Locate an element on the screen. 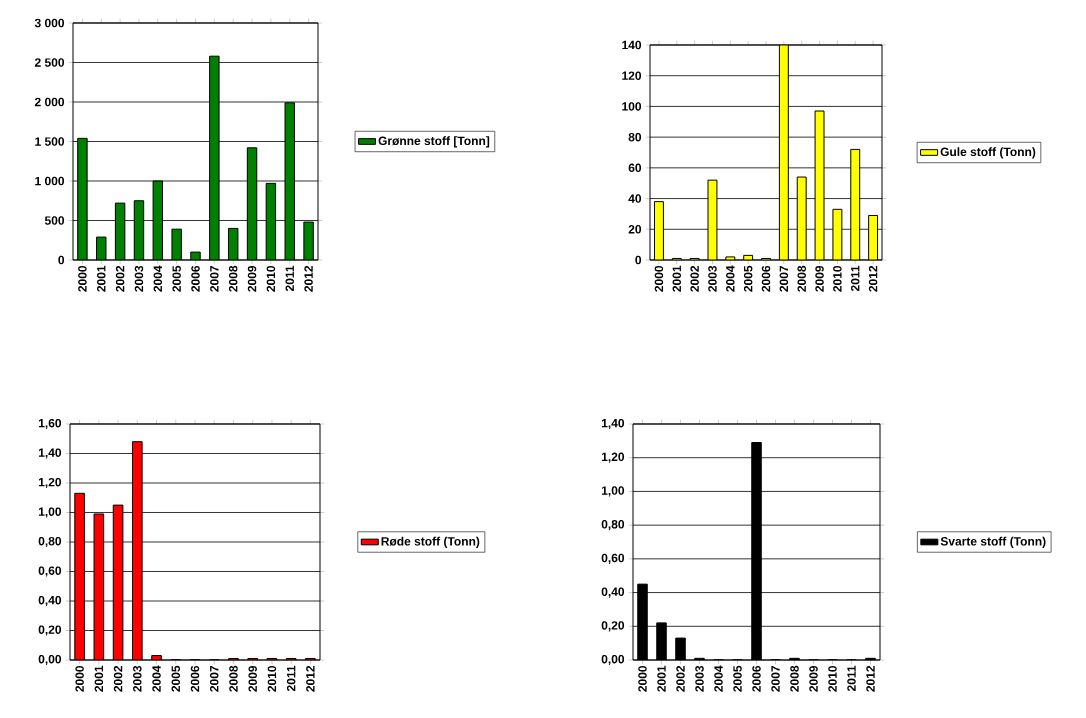 The width and height of the screenshot is (1086, 718). y-tick-label: 2 000 is located at coordinates (49, 102).